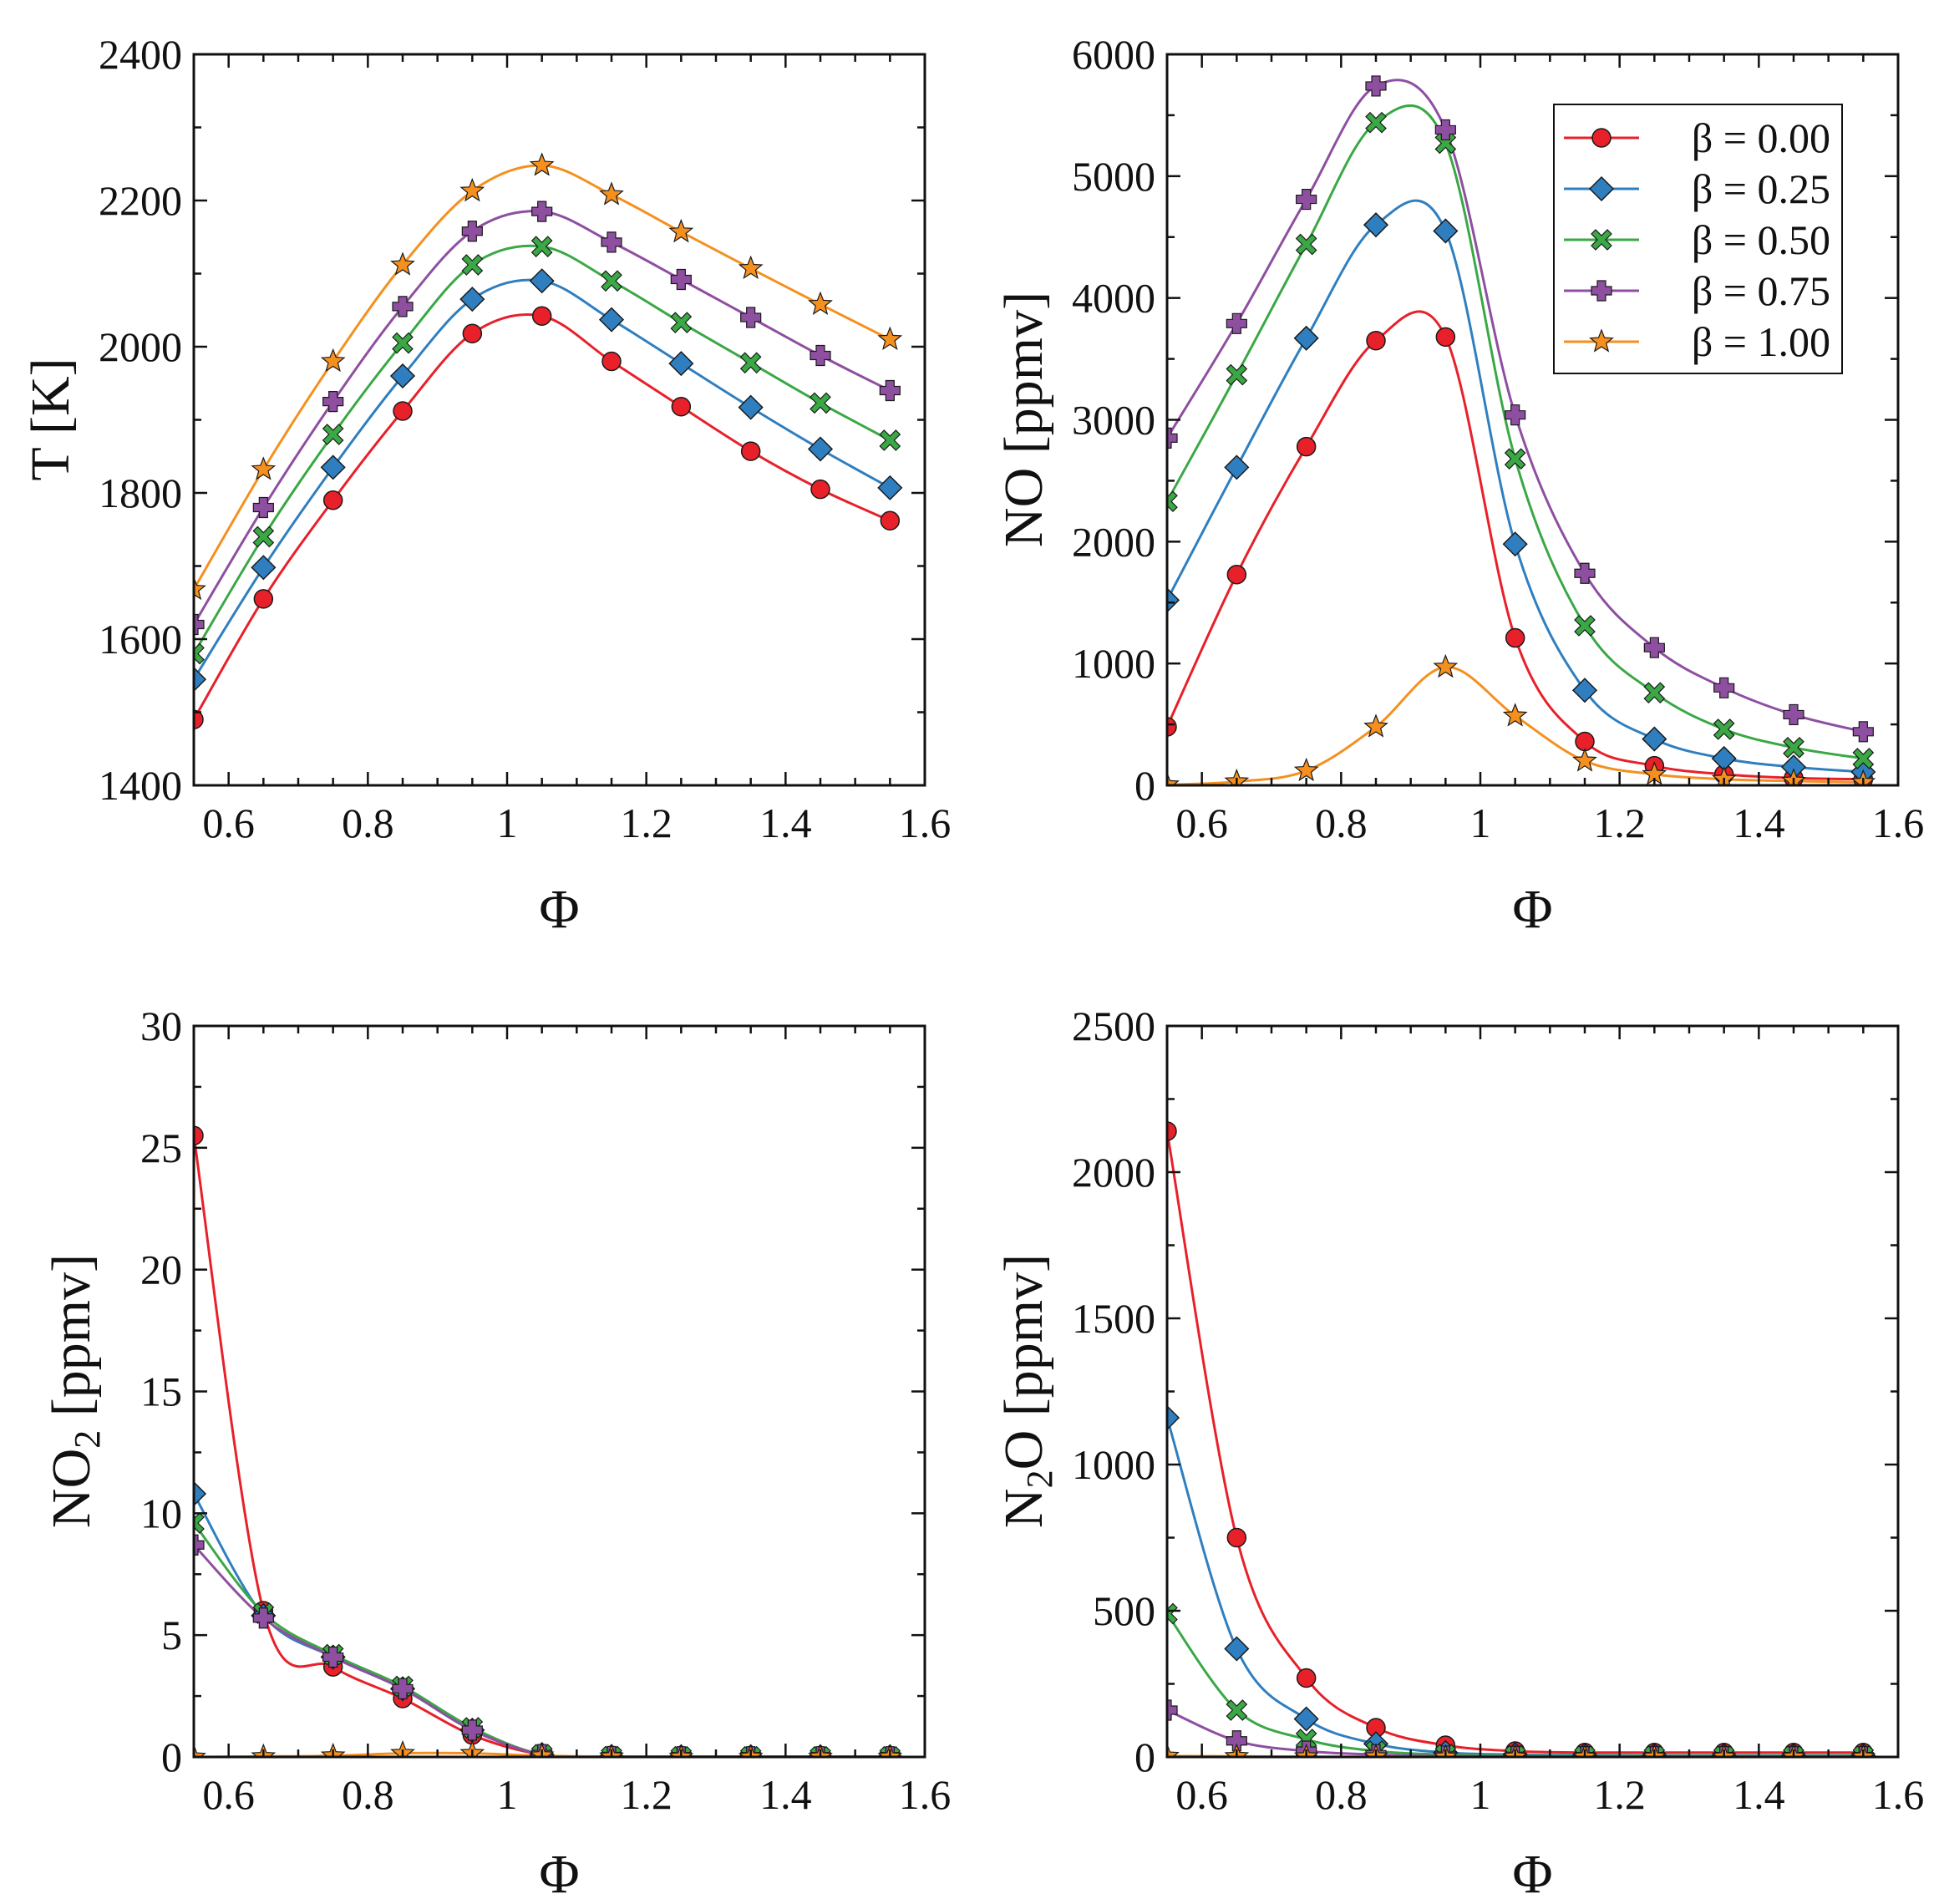 The image size is (1944, 1904). I want to click on y-tick-label: 4000, so click(1113, 298).